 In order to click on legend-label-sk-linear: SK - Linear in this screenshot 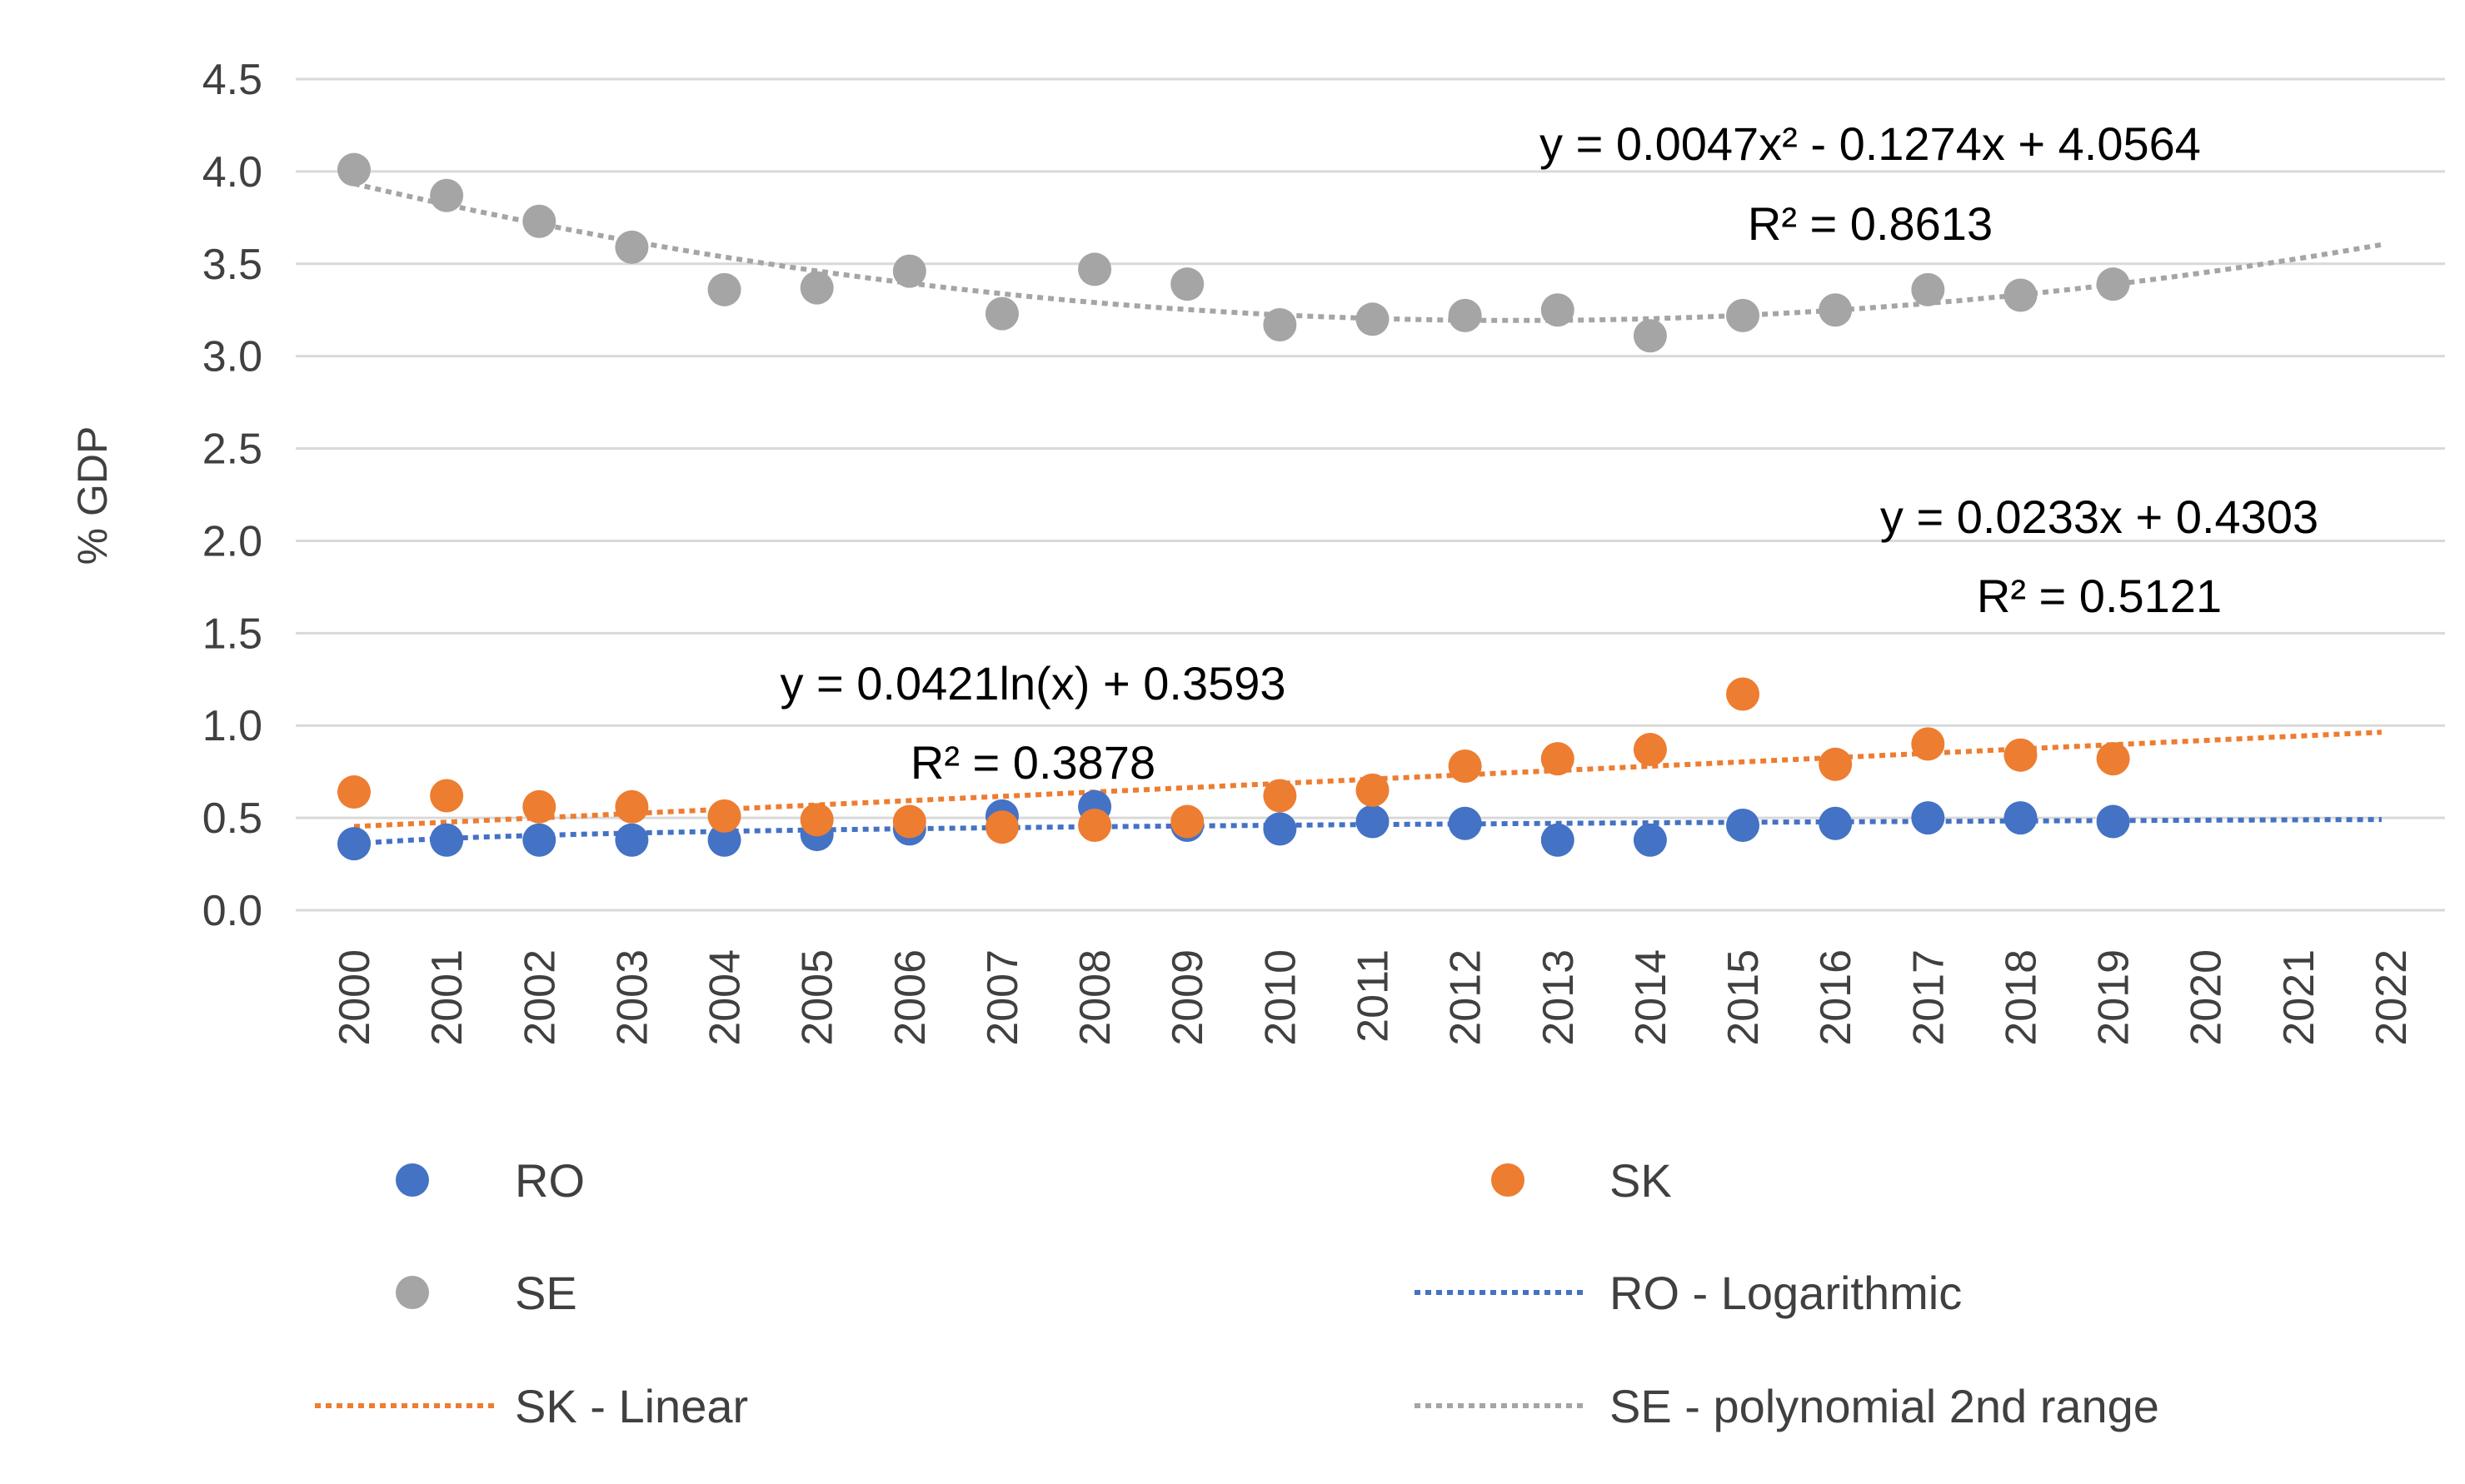, I will do `click(631, 1406)`.